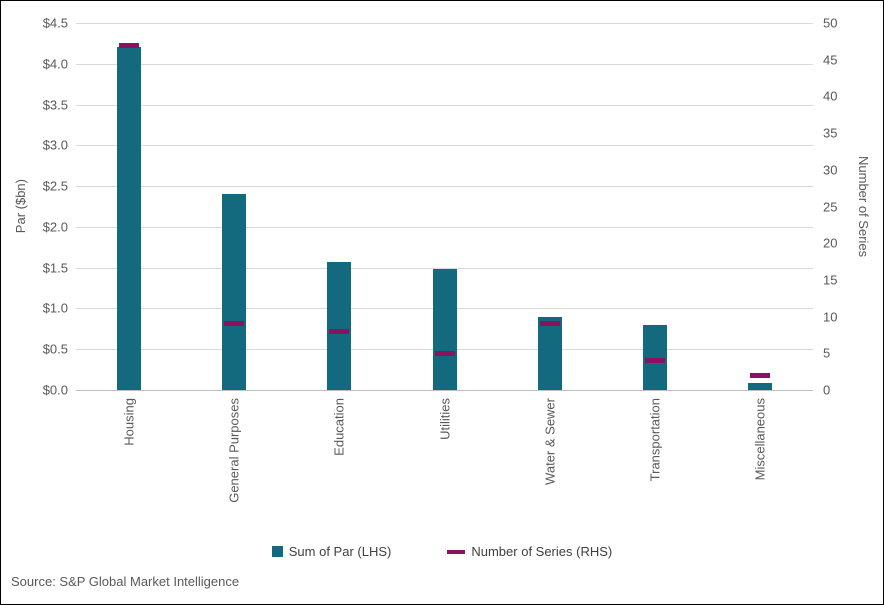 The width and height of the screenshot is (884, 605). I want to click on category-label-text: Education, so click(339, 427).